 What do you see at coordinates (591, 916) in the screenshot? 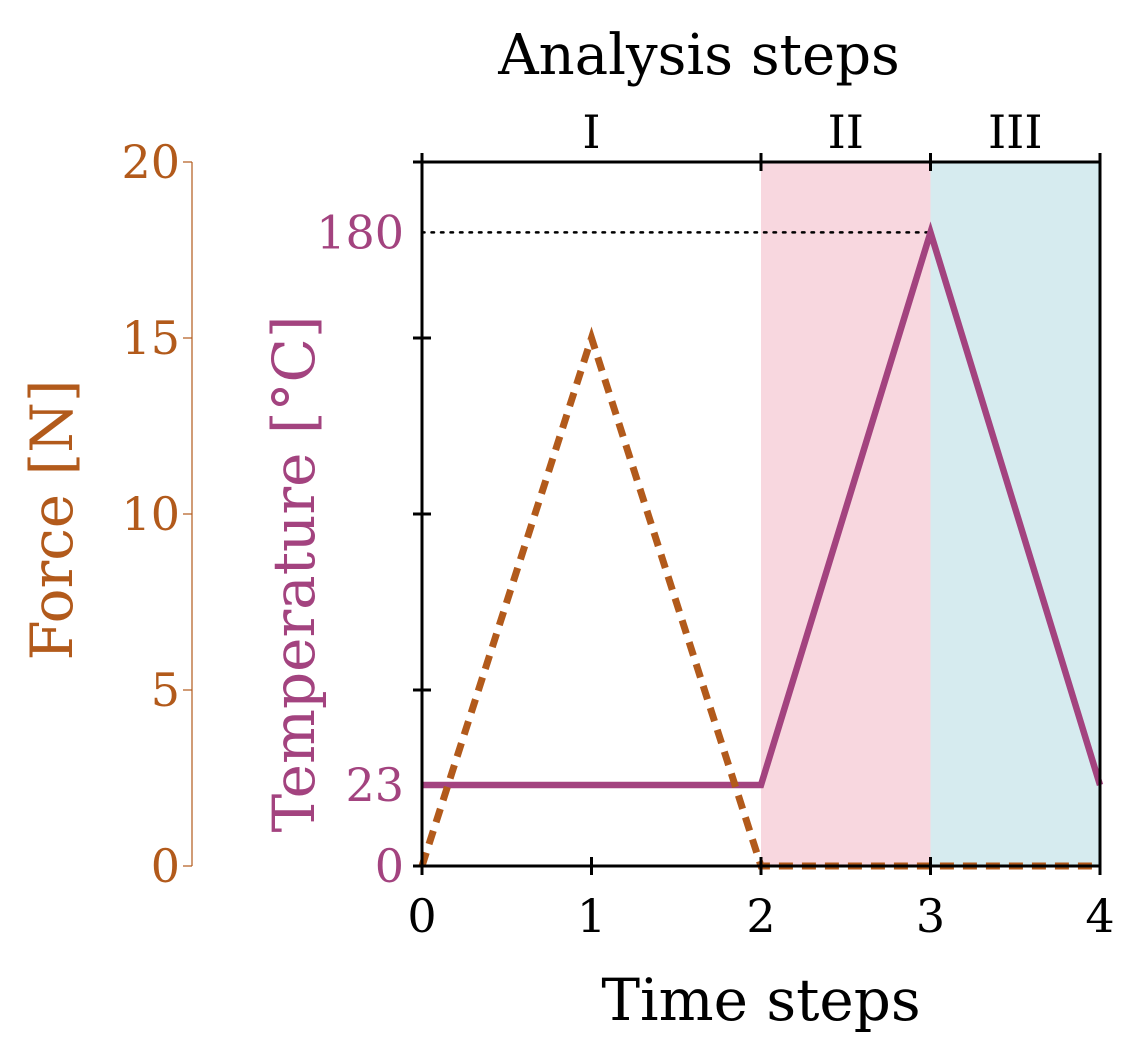
I see `x-tick-label-1: 1` at bounding box center [591, 916].